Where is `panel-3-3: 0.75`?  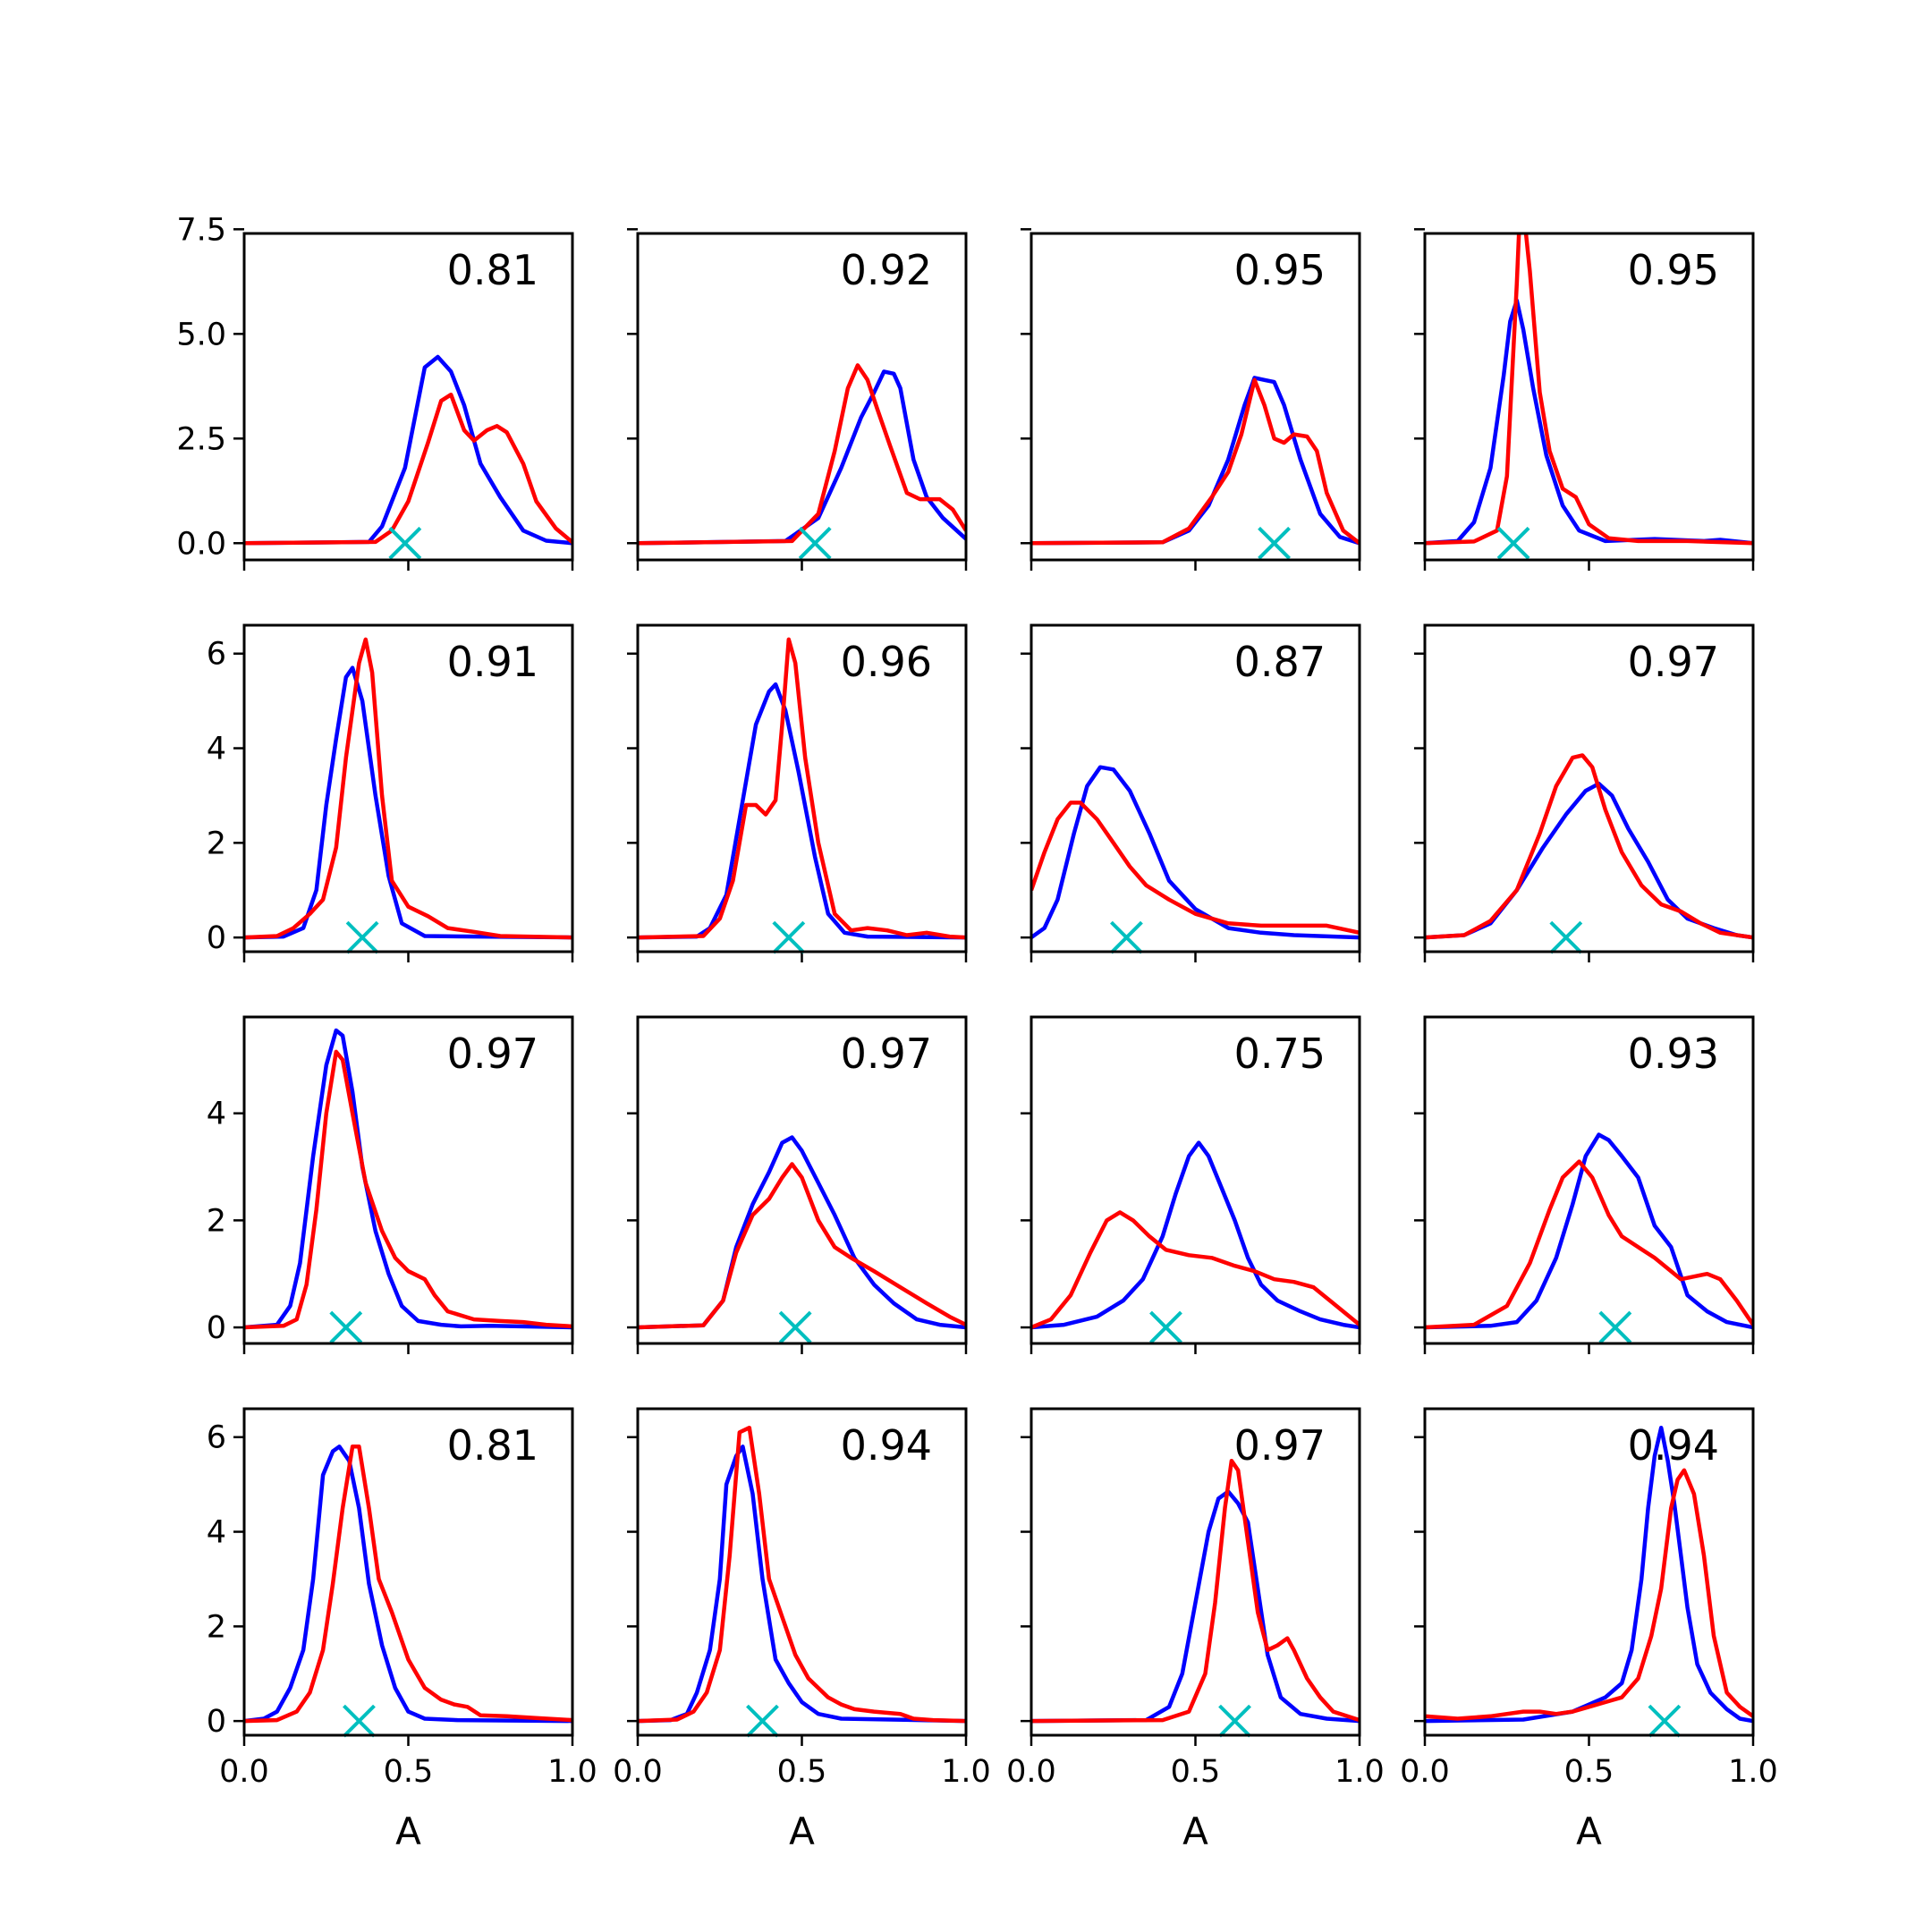
panel-3-3: 0.75 is located at coordinates (1191, 1184).